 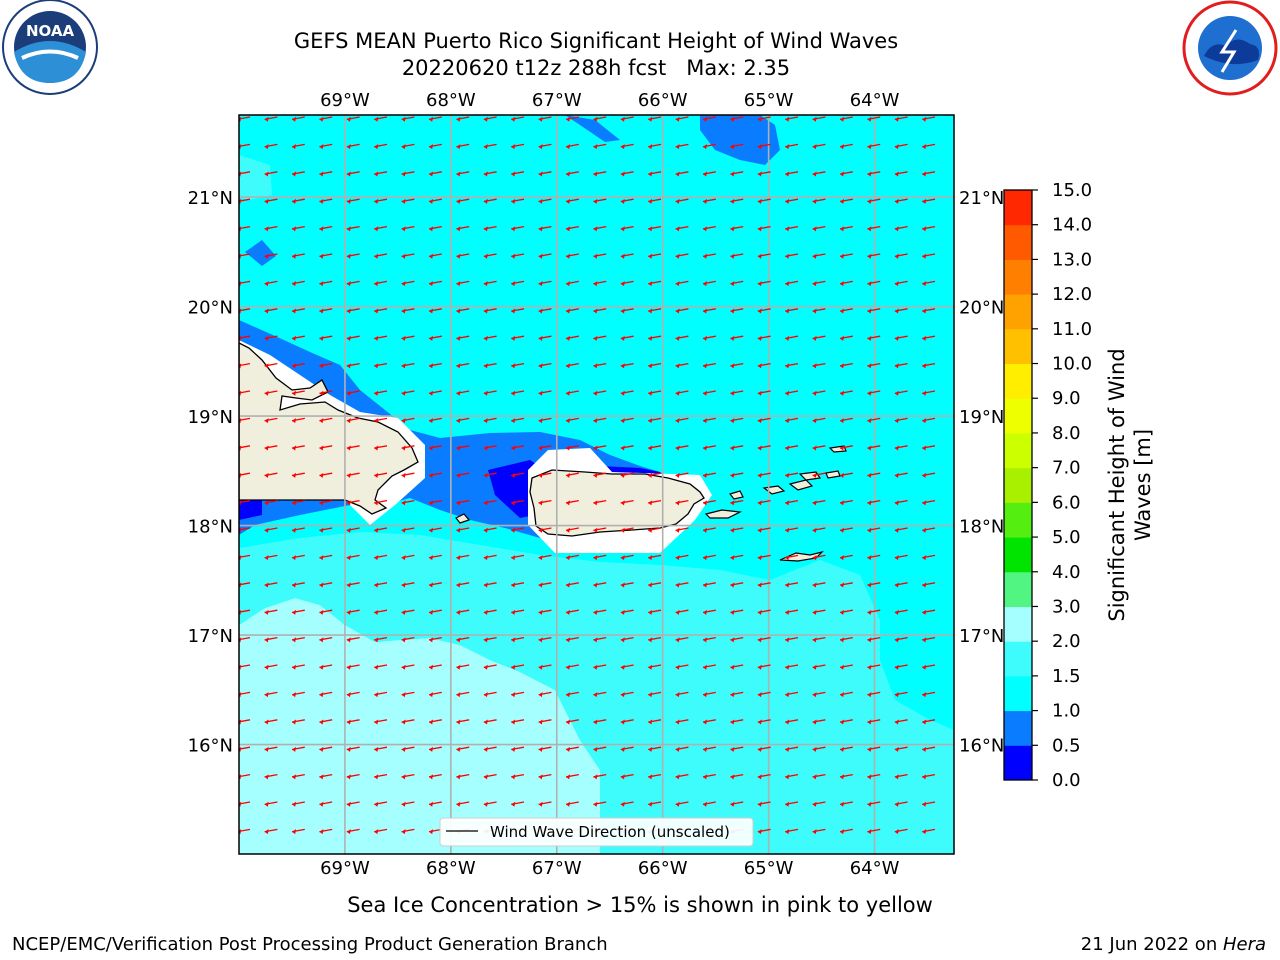 What do you see at coordinates (1066, 572) in the screenshot?
I see `colorbar-tick-label: 4.0` at bounding box center [1066, 572].